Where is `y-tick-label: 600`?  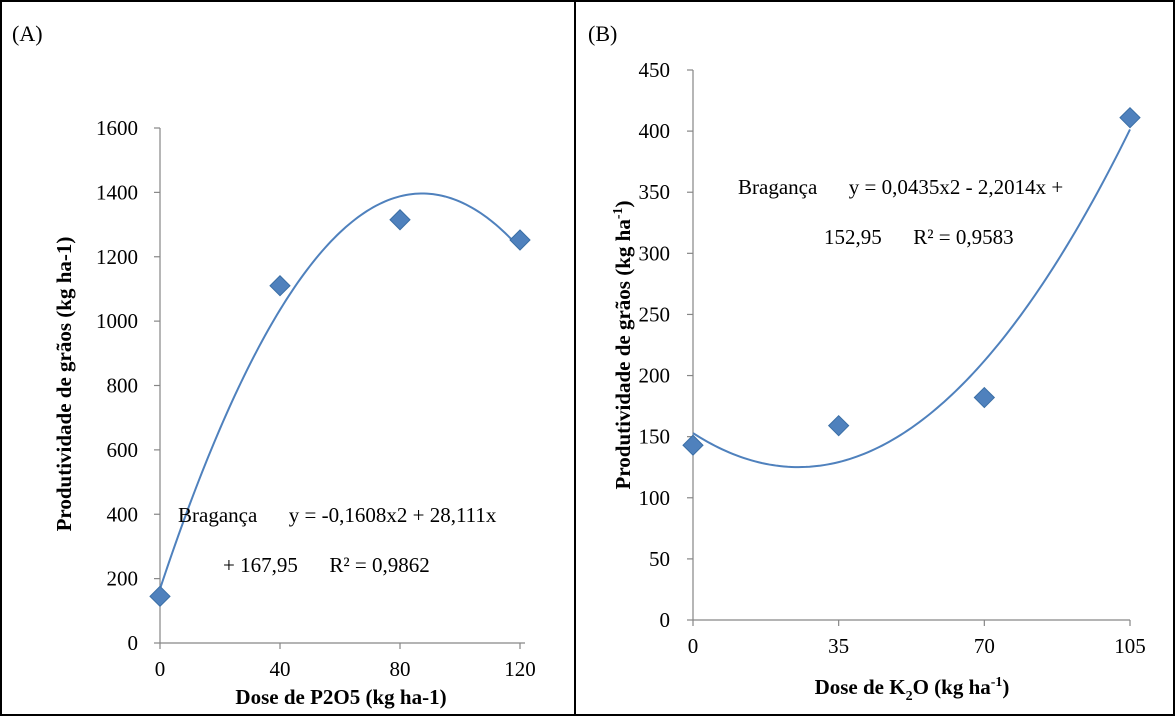
y-tick-label: 600 is located at coordinates (123, 450).